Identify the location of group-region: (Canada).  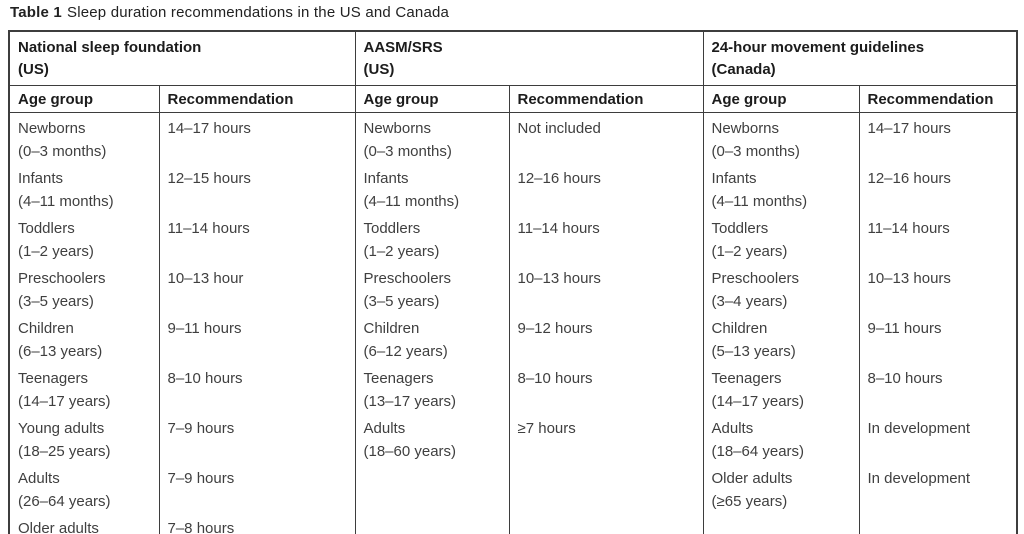
(743, 69).